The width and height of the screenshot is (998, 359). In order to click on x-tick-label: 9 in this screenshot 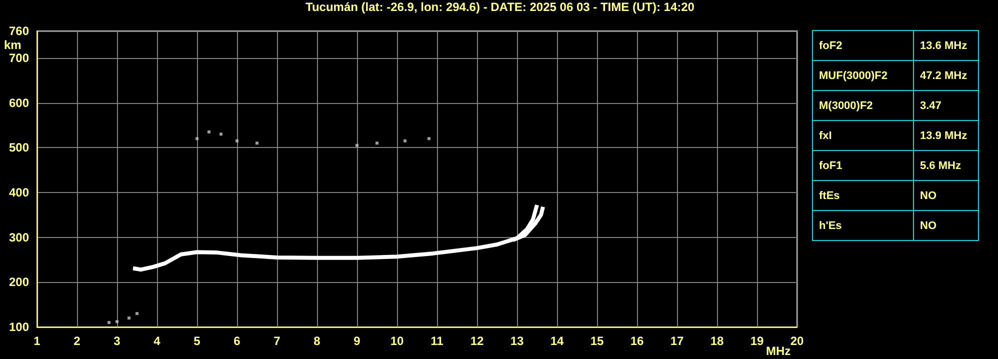, I will do `click(357, 341)`.